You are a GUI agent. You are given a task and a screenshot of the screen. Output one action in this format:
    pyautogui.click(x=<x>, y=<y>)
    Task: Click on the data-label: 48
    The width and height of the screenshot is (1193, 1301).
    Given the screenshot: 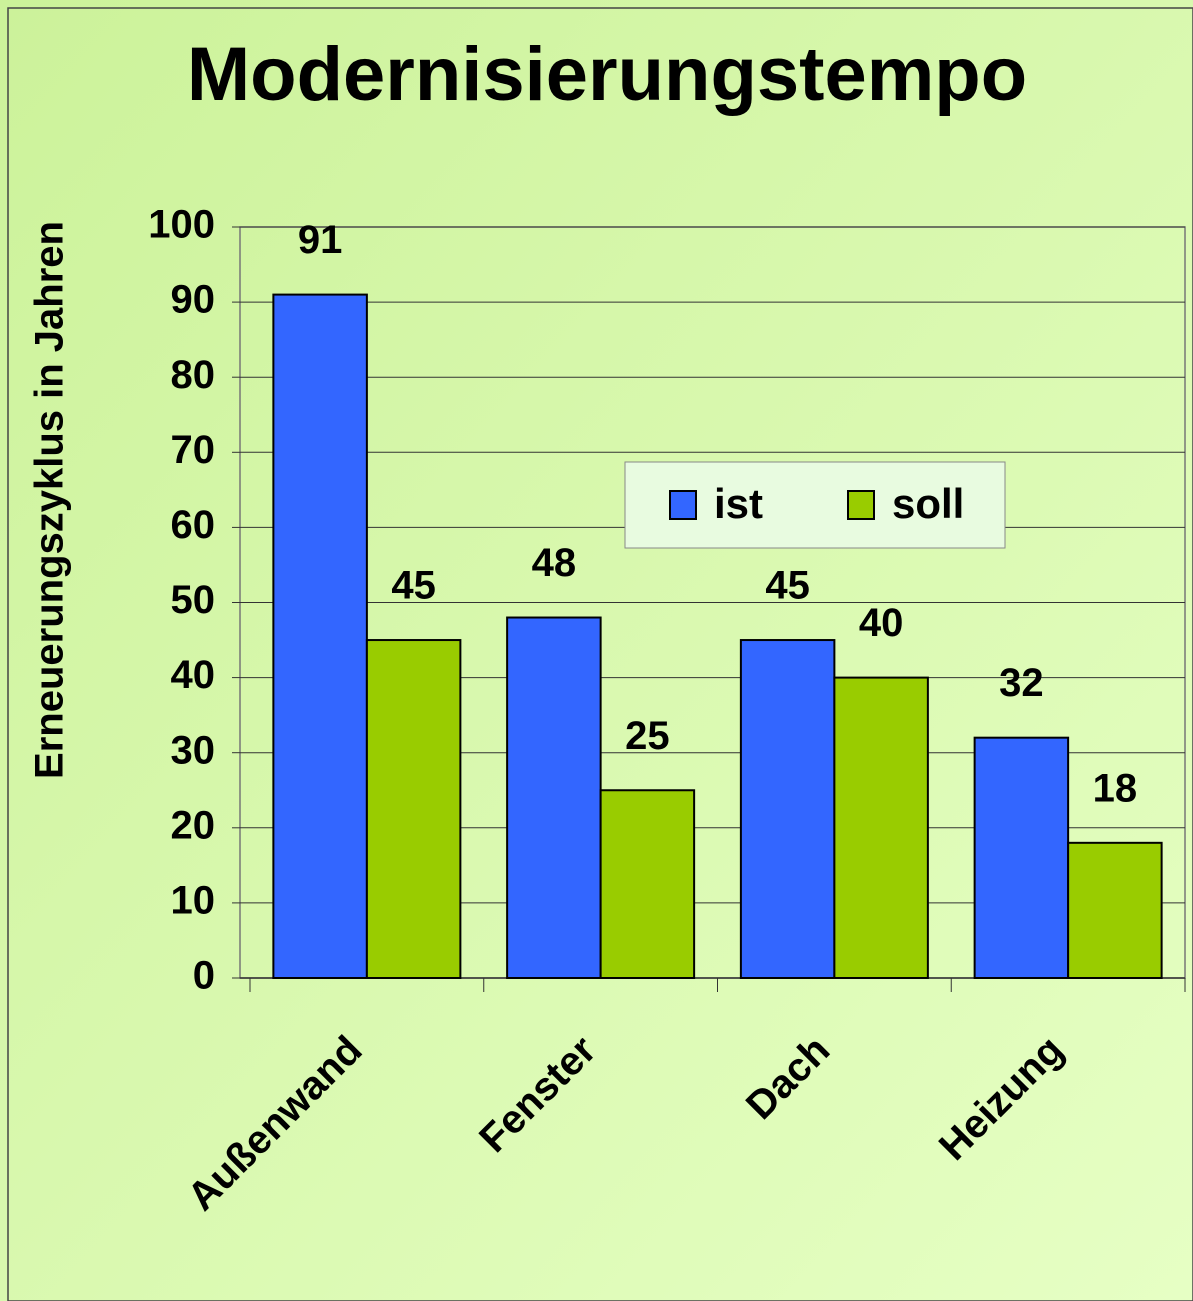 What is the action you would take?
    pyautogui.click(x=554, y=563)
    